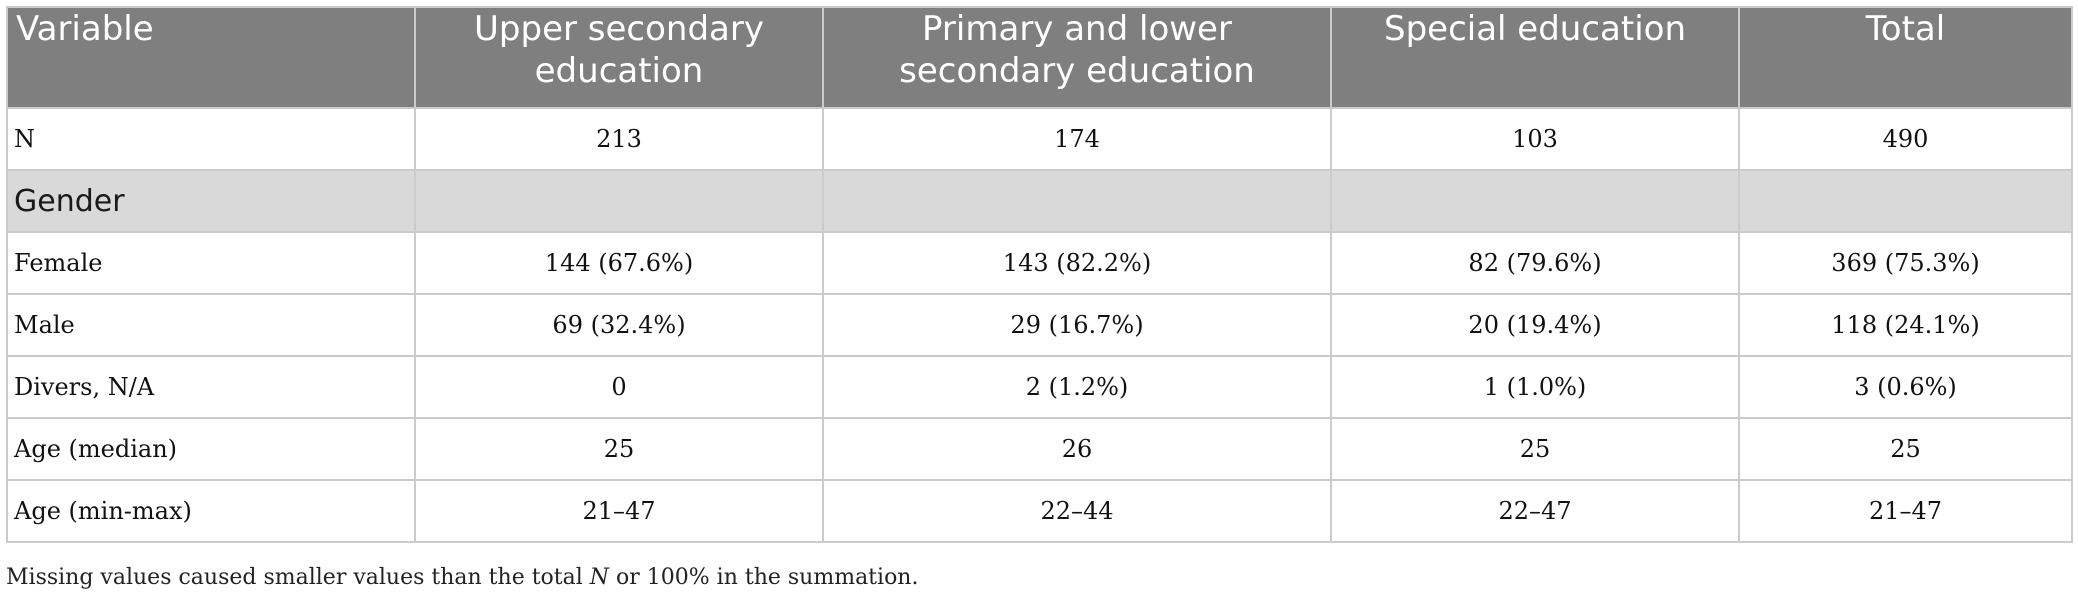 The image size is (2078, 599). What do you see at coordinates (1905, 263) in the screenshot?
I see `table-cell: 369 (75.3%)` at bounding box center [1905, 263].